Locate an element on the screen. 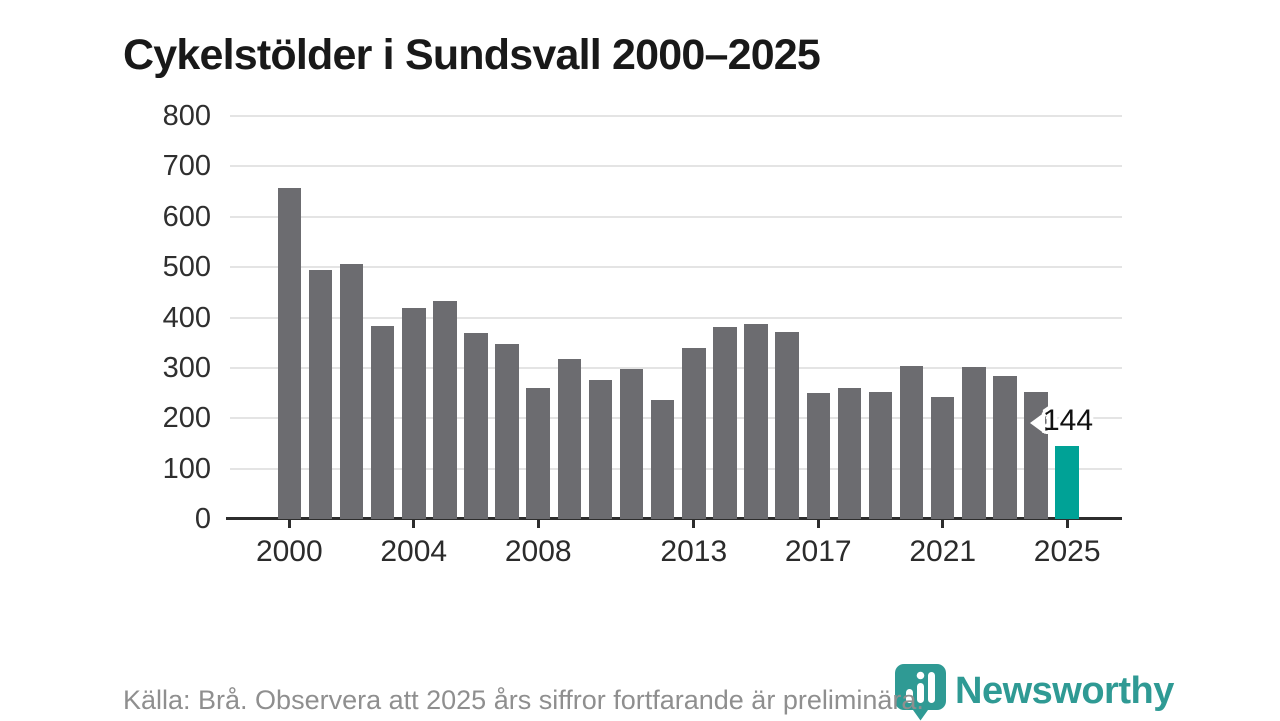 The image size is (1280, 721). y-axis-tick-label: 100 is located at coordinates (186, 468).